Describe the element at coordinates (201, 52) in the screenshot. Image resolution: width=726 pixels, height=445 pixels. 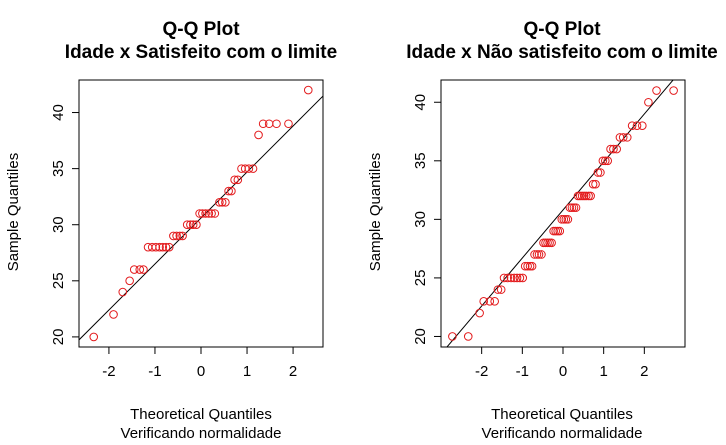
I see `chart-subtitle-left: Idade x Satisfeito com o limite` at that location.